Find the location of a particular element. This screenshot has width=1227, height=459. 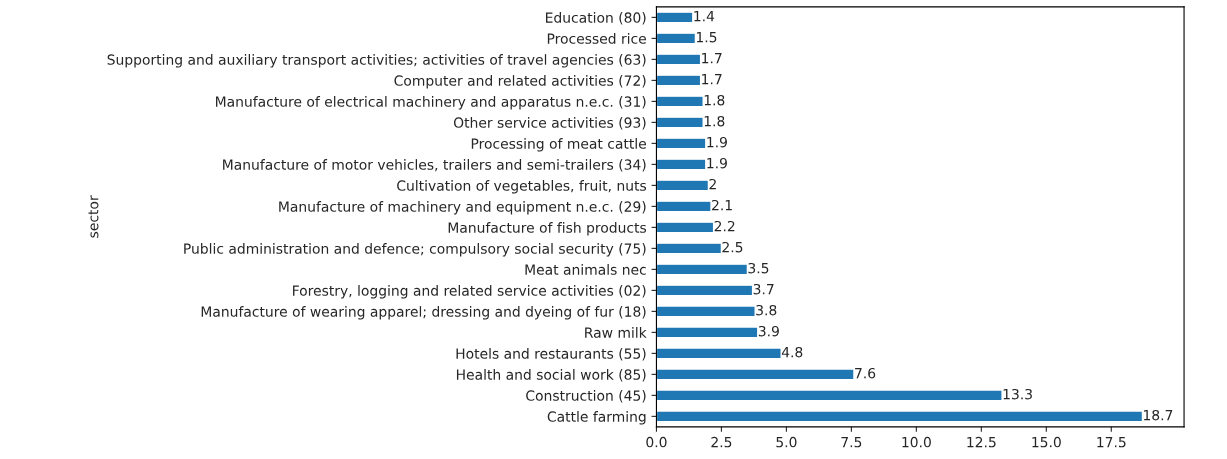

data-label: 2.2 is located at coordinates (724, 226).